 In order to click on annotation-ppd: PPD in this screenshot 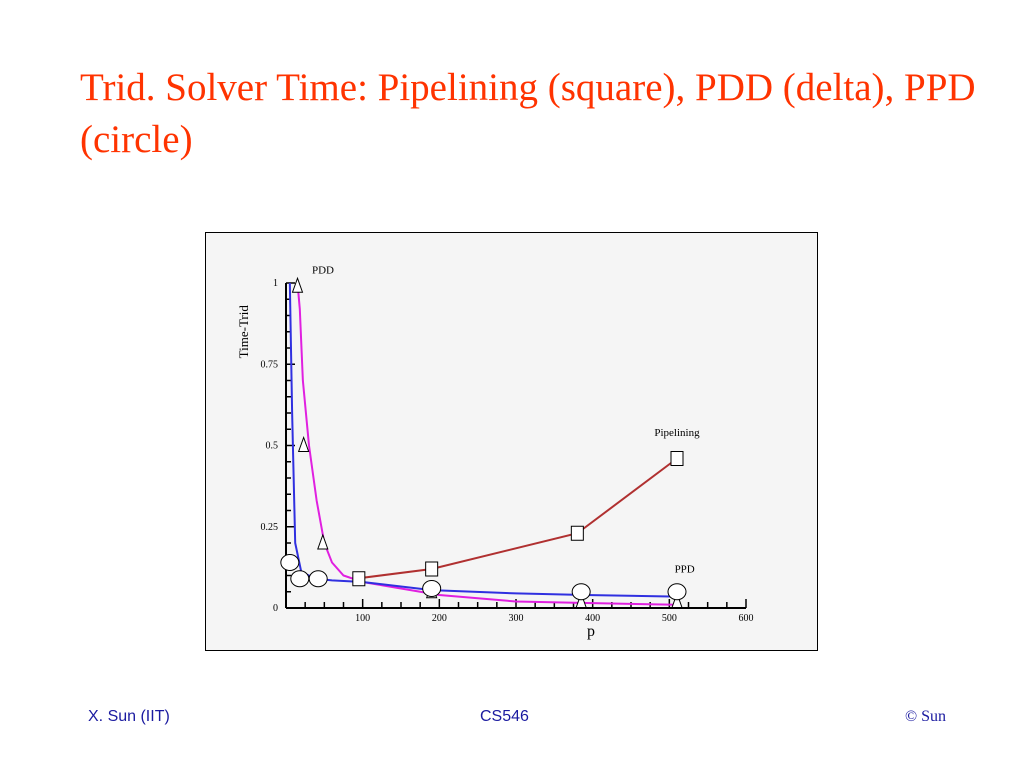, I will do `click(685, 569)`.